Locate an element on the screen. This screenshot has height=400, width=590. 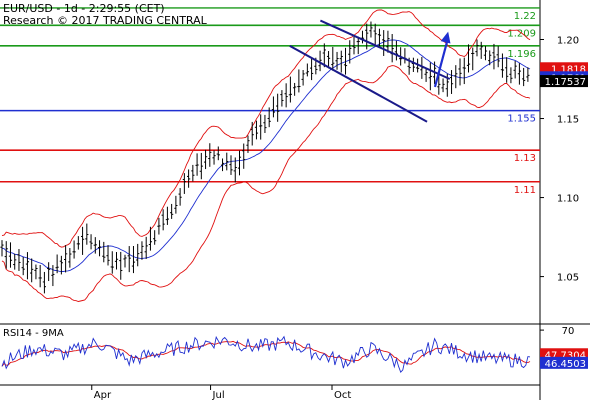
arrow-head is located at coordinates (445, 37).